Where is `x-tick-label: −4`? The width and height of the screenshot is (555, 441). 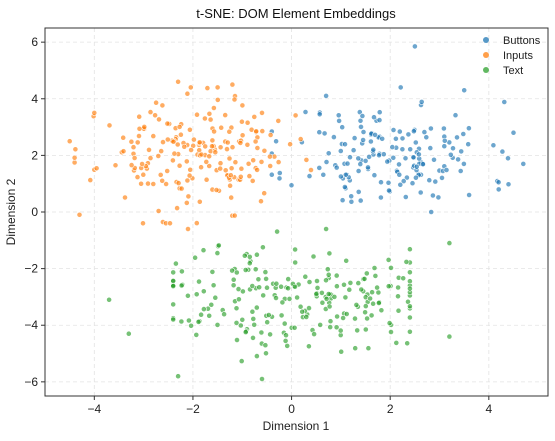
x-tick-label: −4 is located at coordinates (94, 409).